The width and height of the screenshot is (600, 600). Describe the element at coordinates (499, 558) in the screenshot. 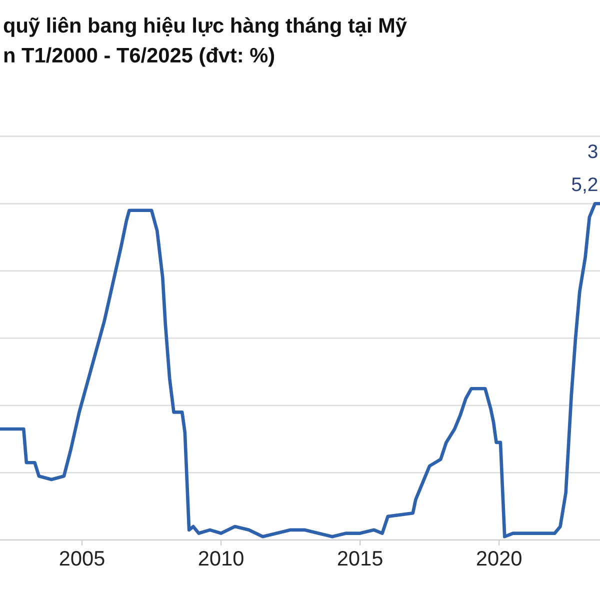

I see `x-tick-label: 2020` at that location.